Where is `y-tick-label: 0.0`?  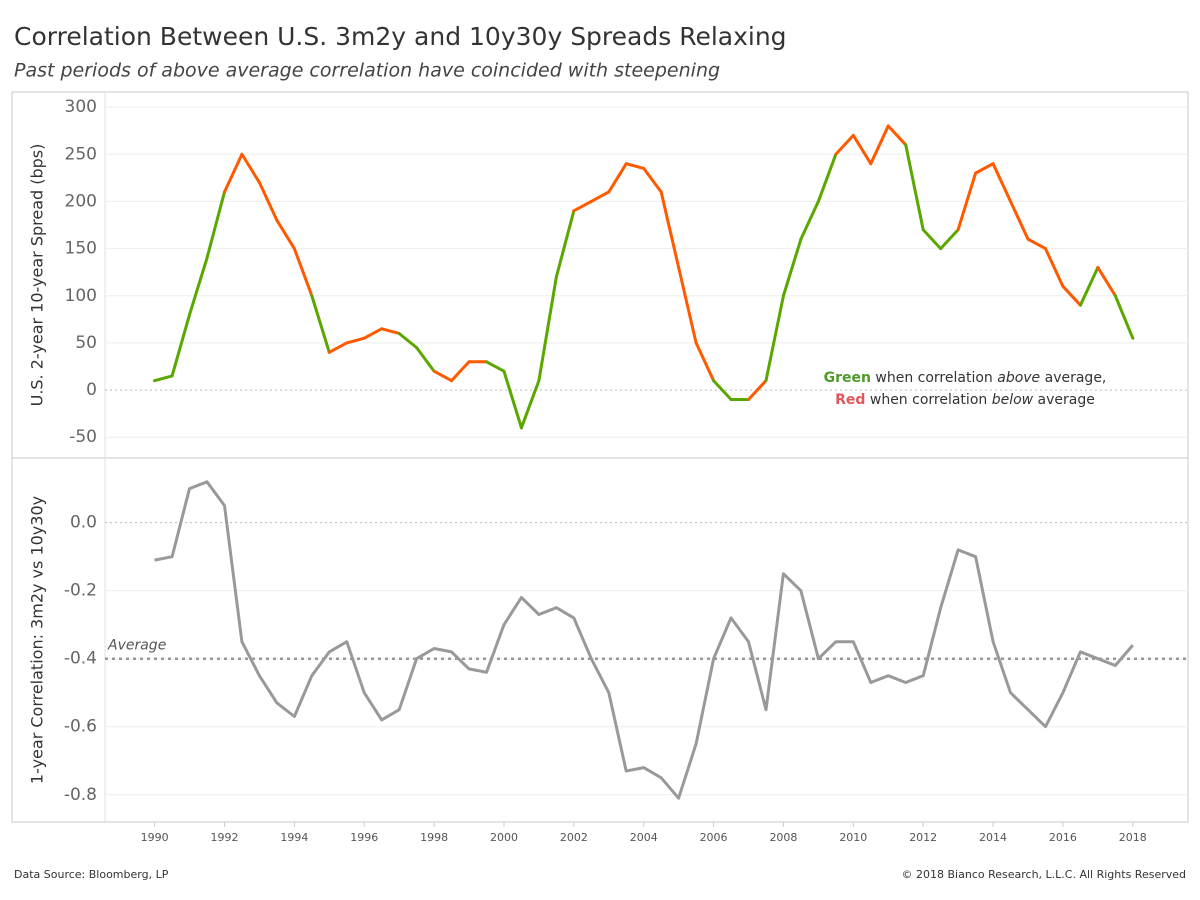
y-tick-label: 0.0 is located at coordinates (83, 523).